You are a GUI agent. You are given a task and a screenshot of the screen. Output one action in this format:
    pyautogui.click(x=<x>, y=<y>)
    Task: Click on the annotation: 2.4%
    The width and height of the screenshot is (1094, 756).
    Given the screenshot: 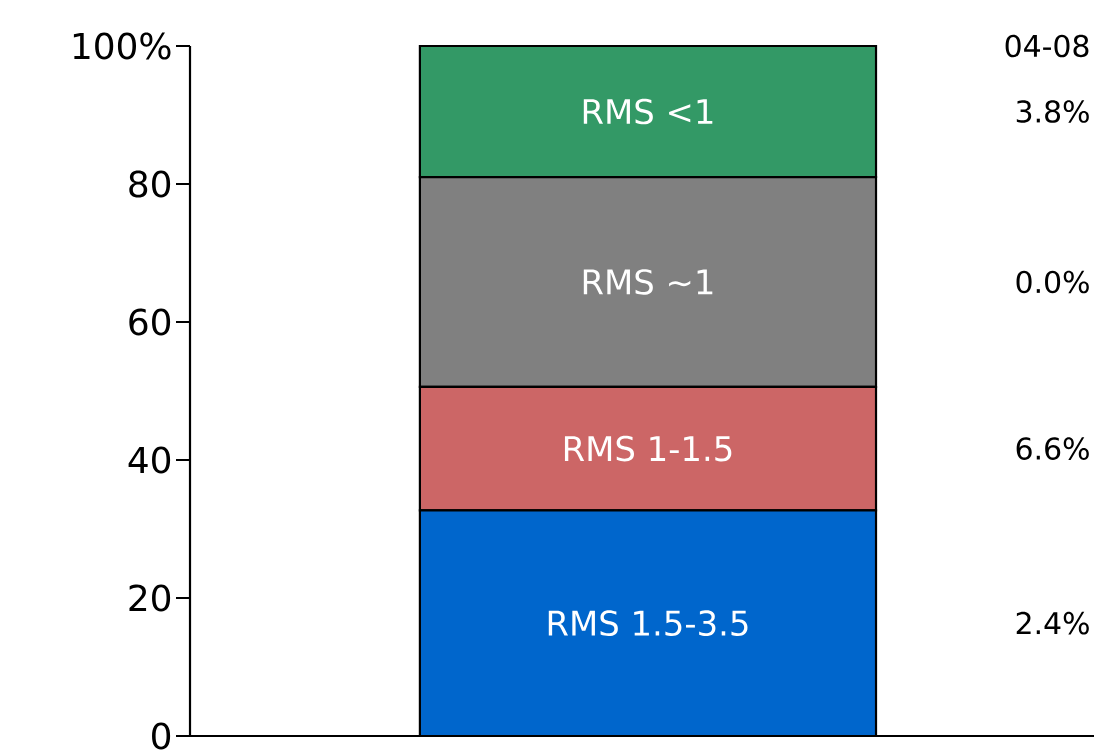 What is the action you would take?
    pyautogui.click(x=1052, y=623)
    